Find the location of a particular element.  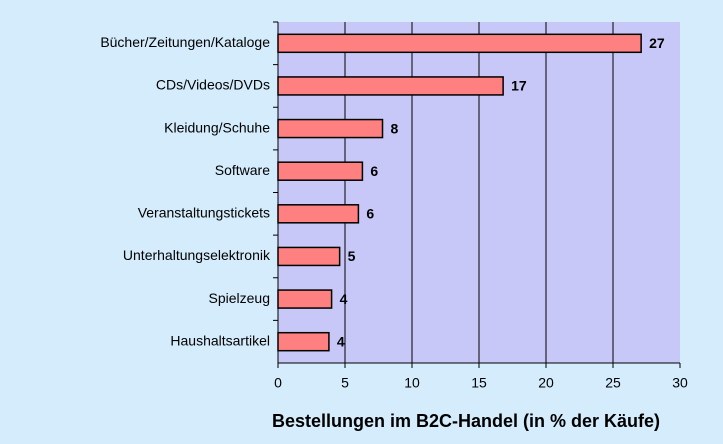

y-tick-label: Veranstaltungstickets is located at coordinates (204, 213).